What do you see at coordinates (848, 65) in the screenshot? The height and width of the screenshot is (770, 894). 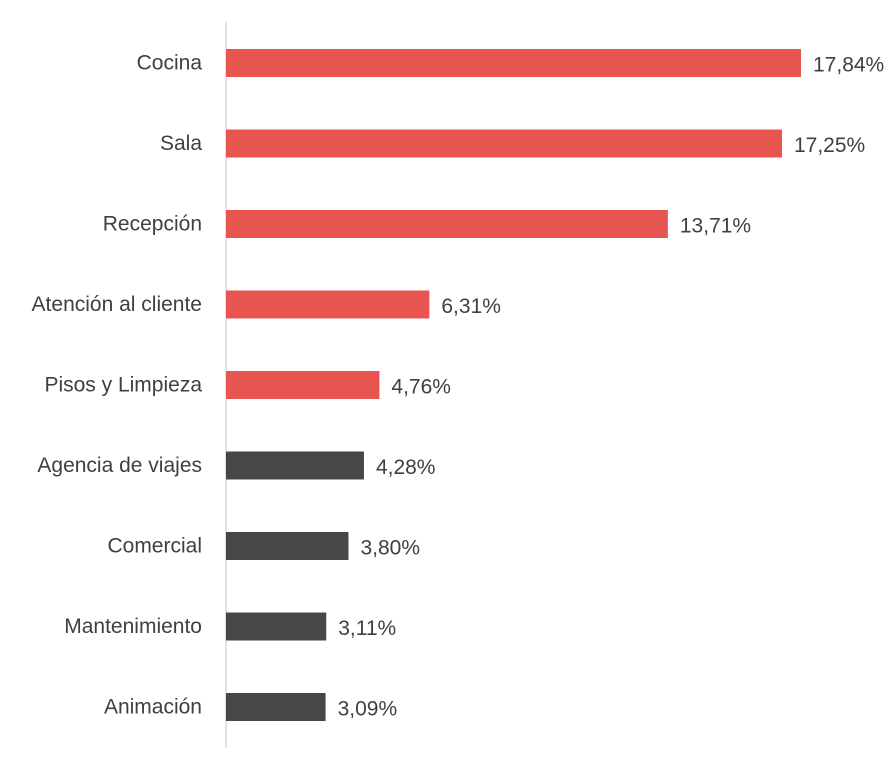 I see `value-label: 17,84%` at bounding box center [848, 65].